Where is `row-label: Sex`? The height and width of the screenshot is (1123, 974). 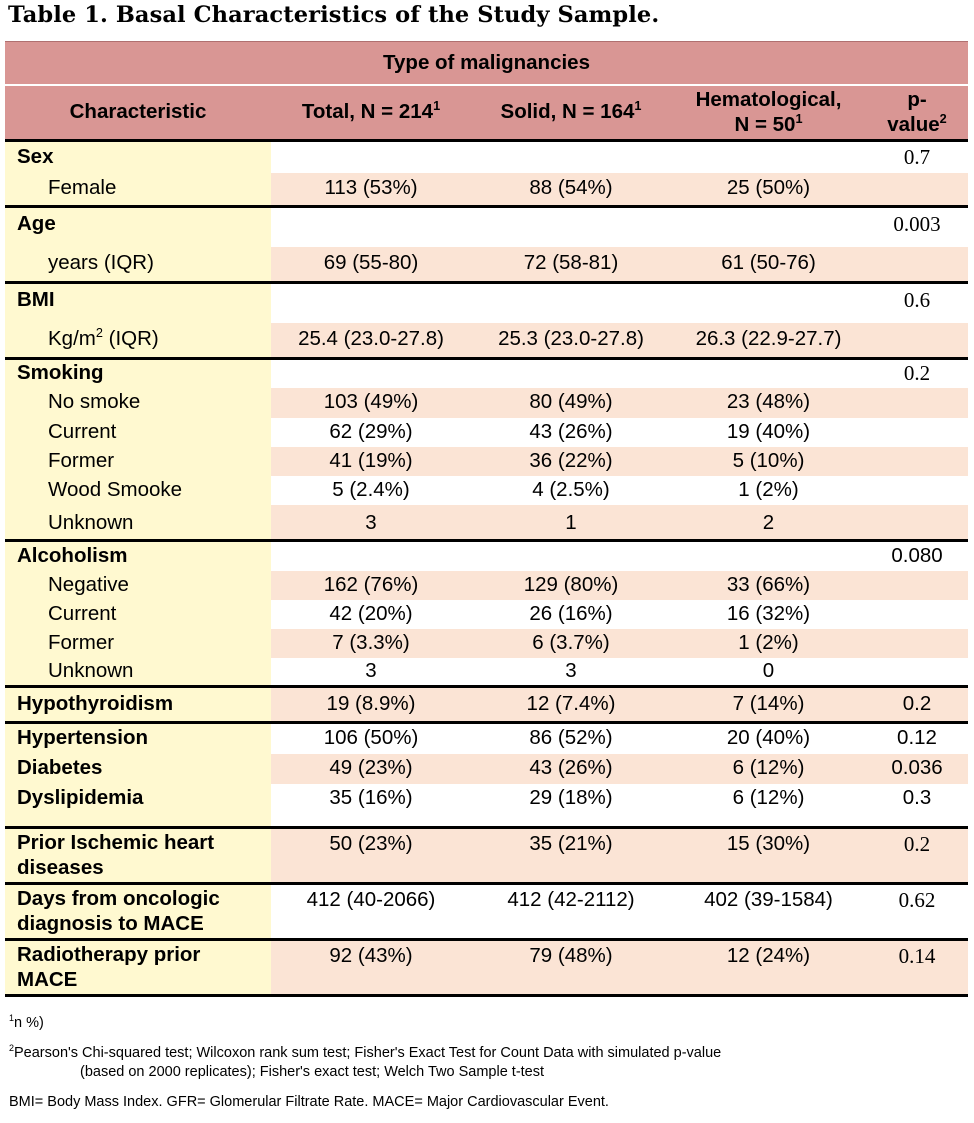 row-label: Sex is located at coordinates (138, 156).